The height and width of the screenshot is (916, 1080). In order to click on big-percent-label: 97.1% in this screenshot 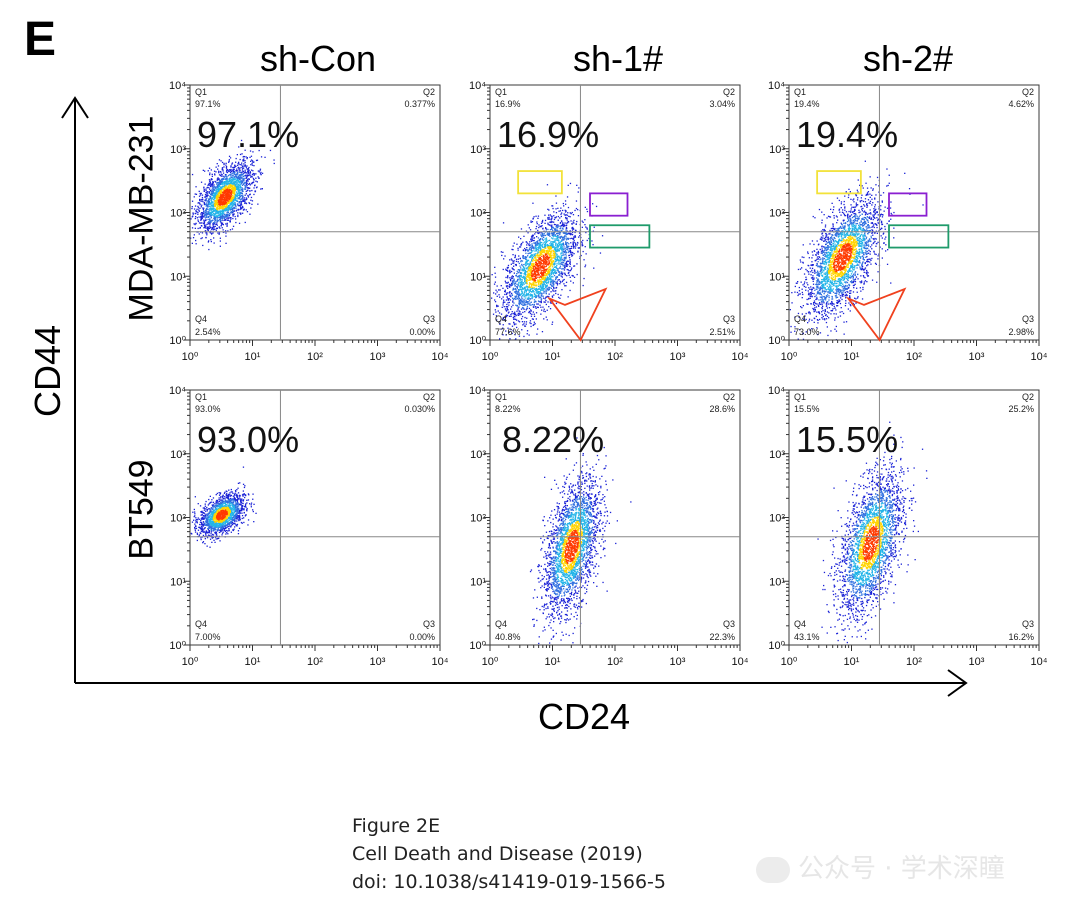, I will do `click(248, 134)`.